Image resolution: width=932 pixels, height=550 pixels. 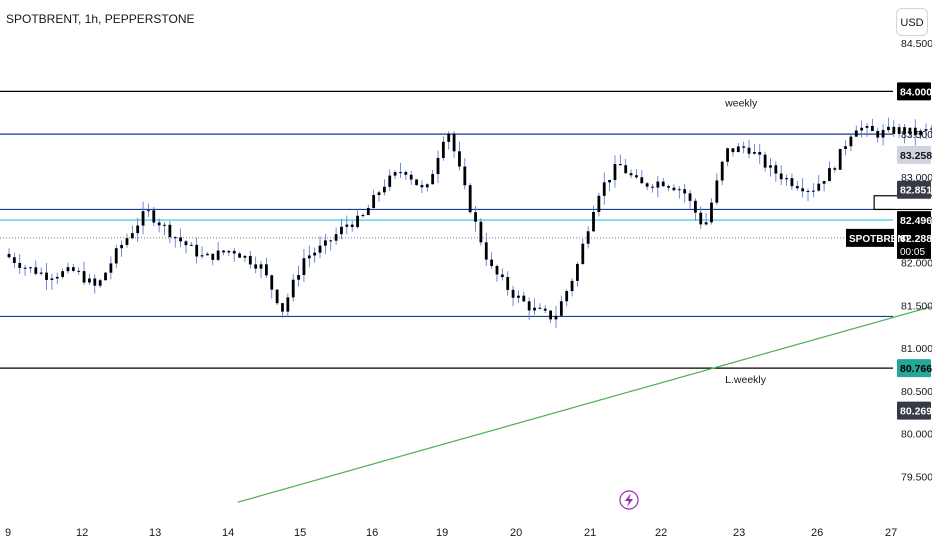 I want to click on x-tick-label: 21, so click(x=590, y=533).